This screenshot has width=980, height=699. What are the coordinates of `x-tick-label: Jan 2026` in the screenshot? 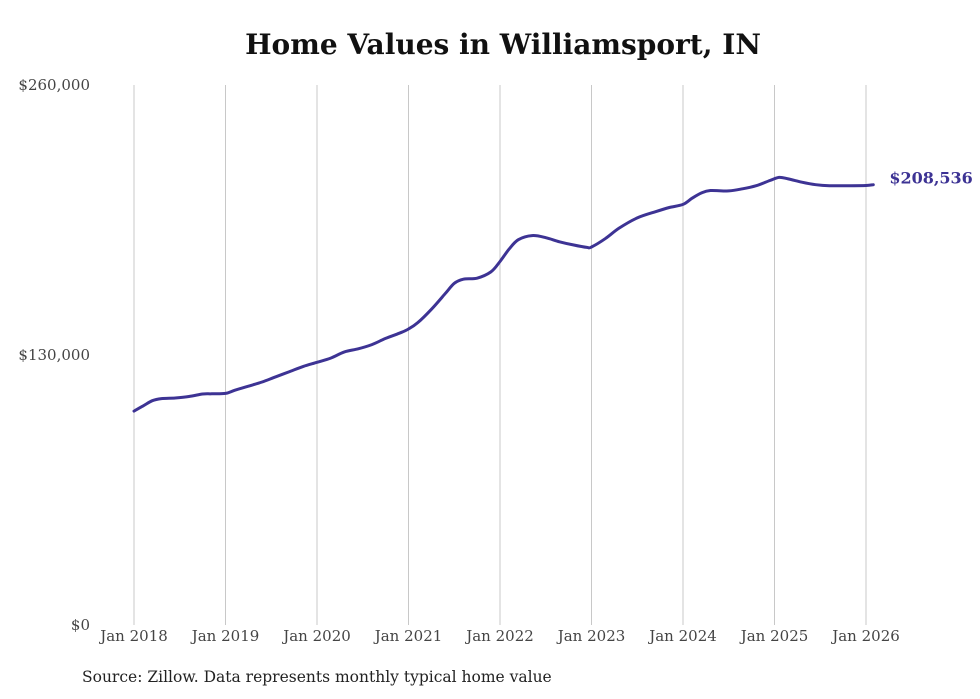 It's located at (865, 636).